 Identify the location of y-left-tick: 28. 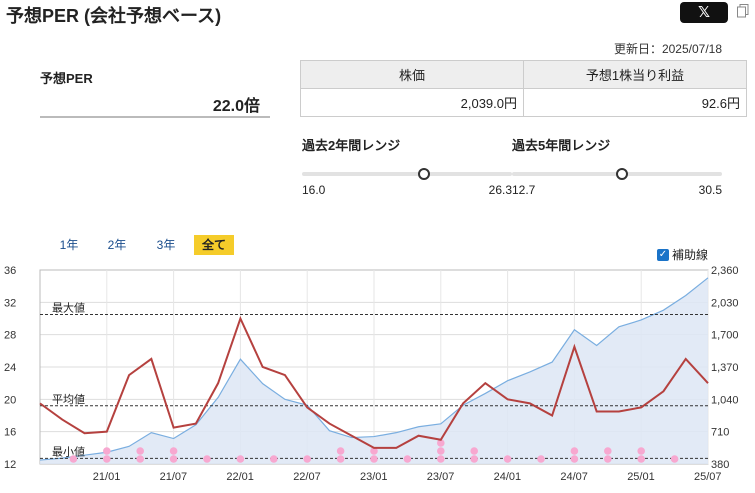
(10, 336).